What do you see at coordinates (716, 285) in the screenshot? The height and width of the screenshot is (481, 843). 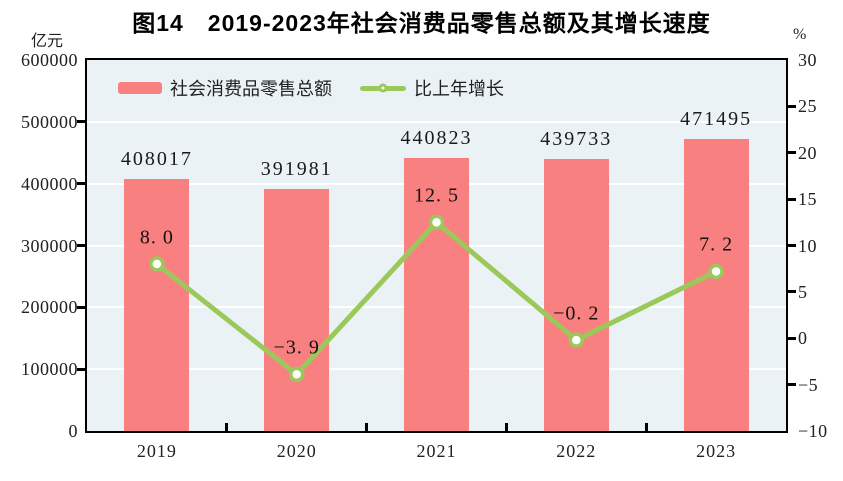 I see `bar-2023` at bounding box center [716, 285].